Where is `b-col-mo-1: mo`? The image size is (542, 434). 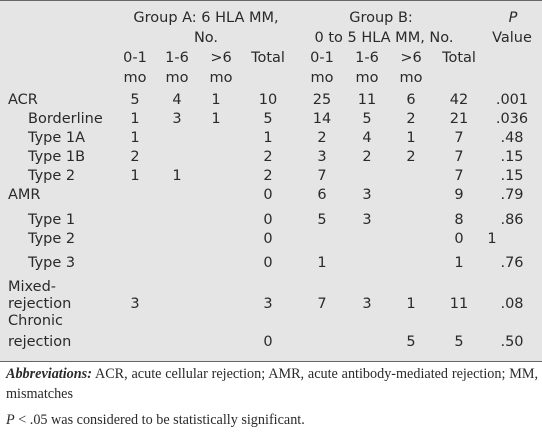
b-col-mo-1: mo is located at coordinates (322, 78).